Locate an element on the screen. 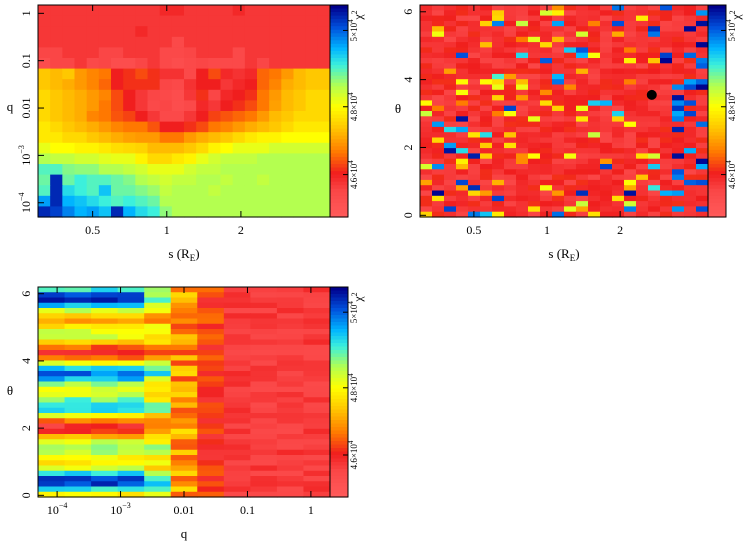  y-axis-label-q: q is located at coordinates (10, 106).